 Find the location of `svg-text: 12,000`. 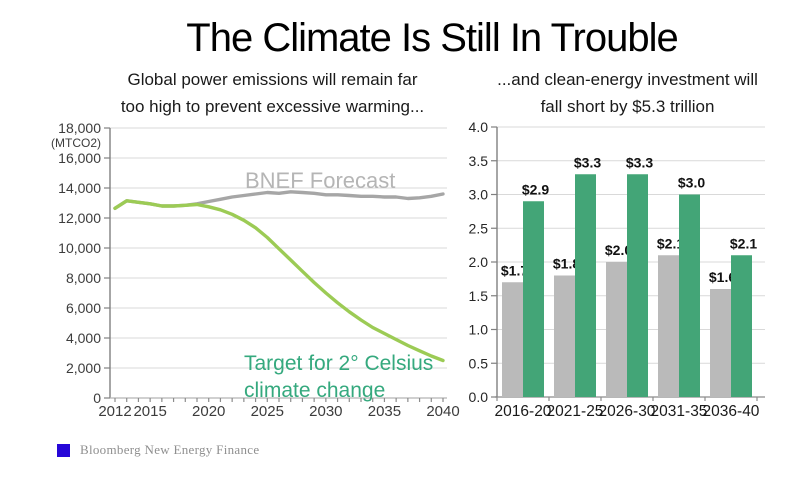

svg-text: 12,000 is located at coordinates (79, 218).